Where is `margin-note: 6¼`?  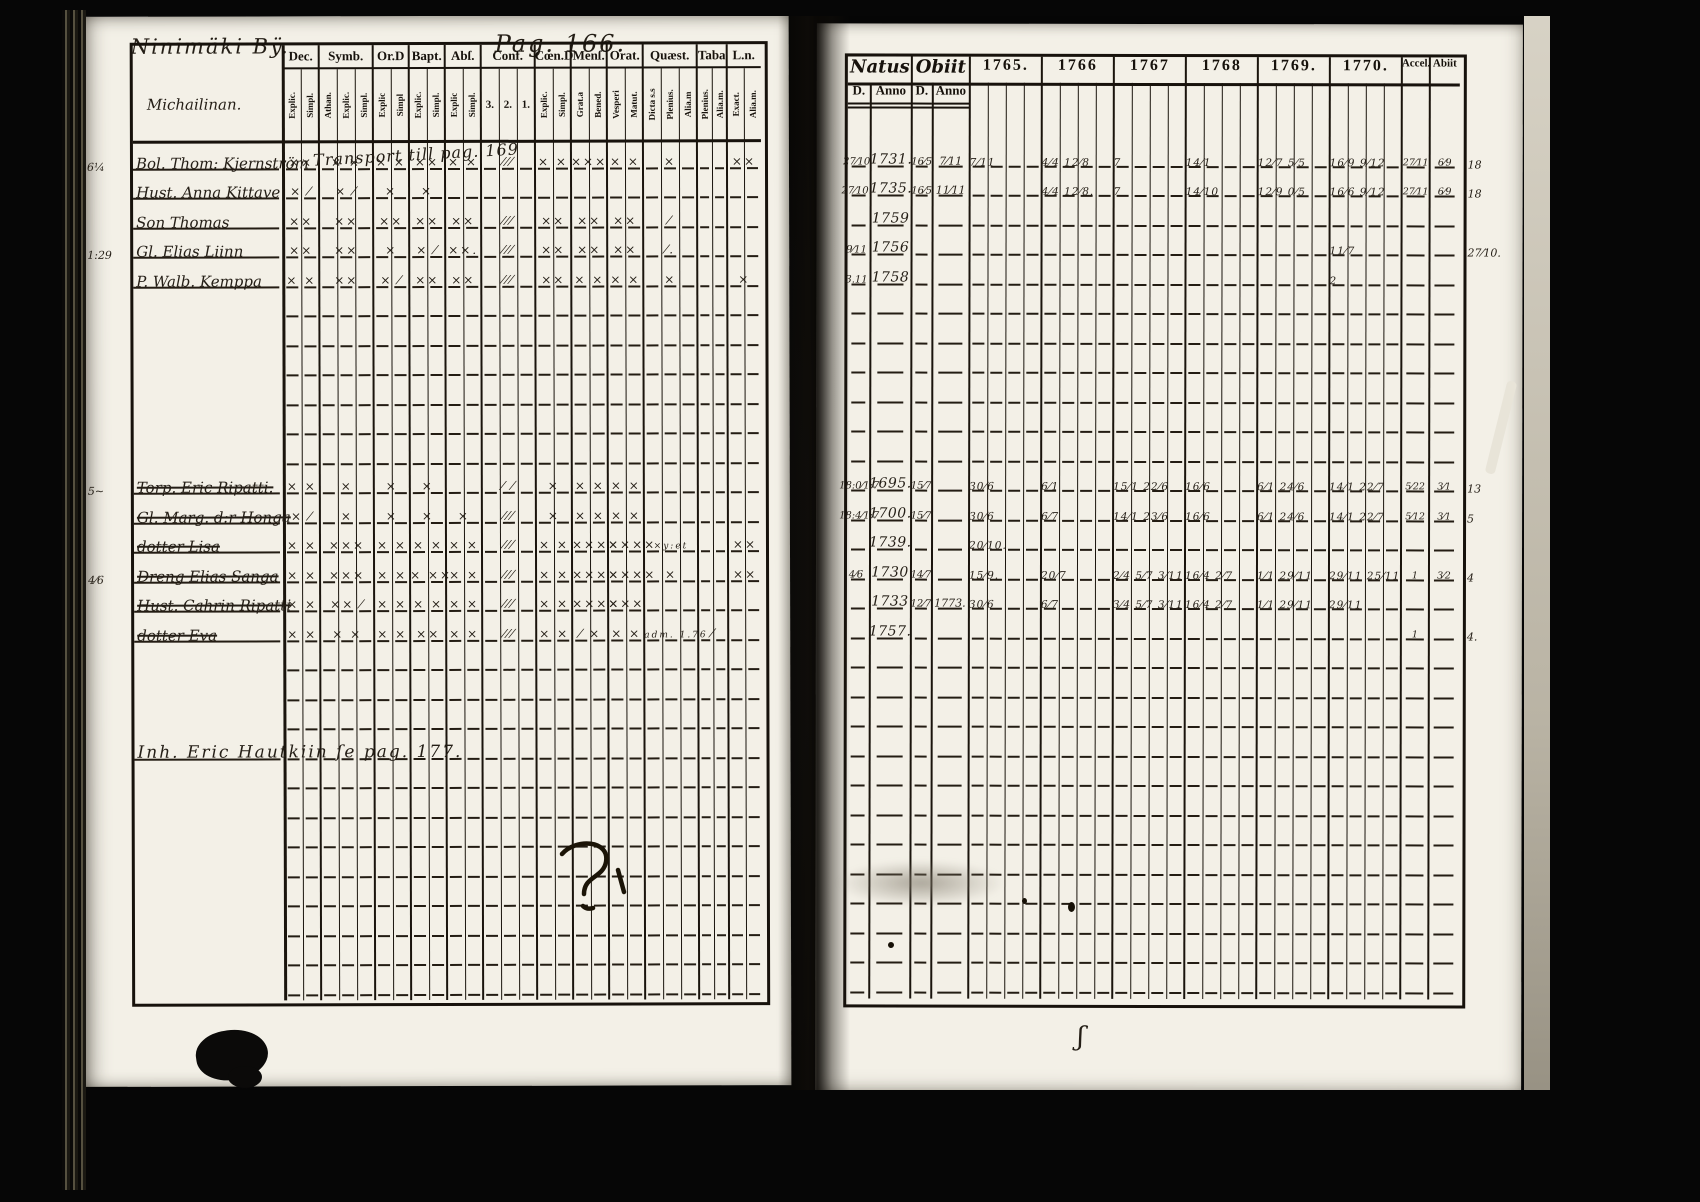 margin-note: 6¼ is located at coordinates (95, 167).